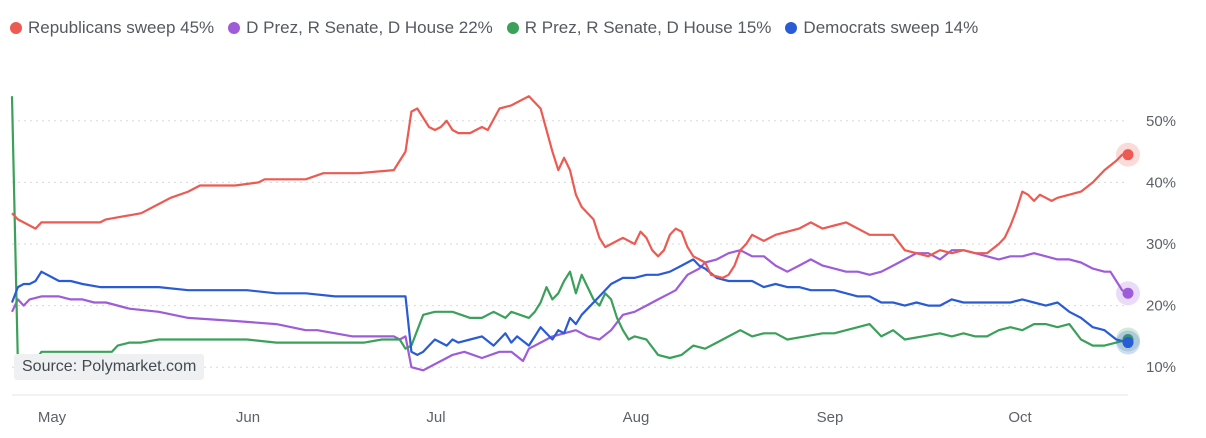  Describe the element at coordinates (52, 417) in the screenshot. I see `x-tick-label: May` at that location.